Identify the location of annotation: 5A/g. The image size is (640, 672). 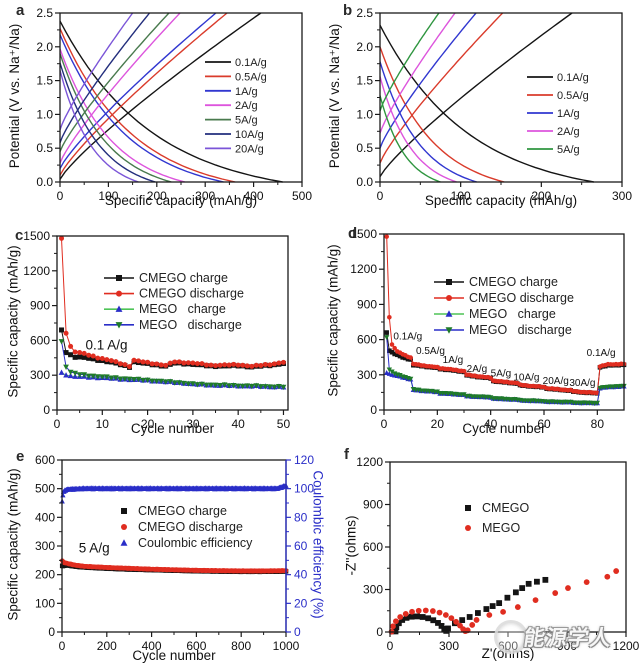
(501, 373).